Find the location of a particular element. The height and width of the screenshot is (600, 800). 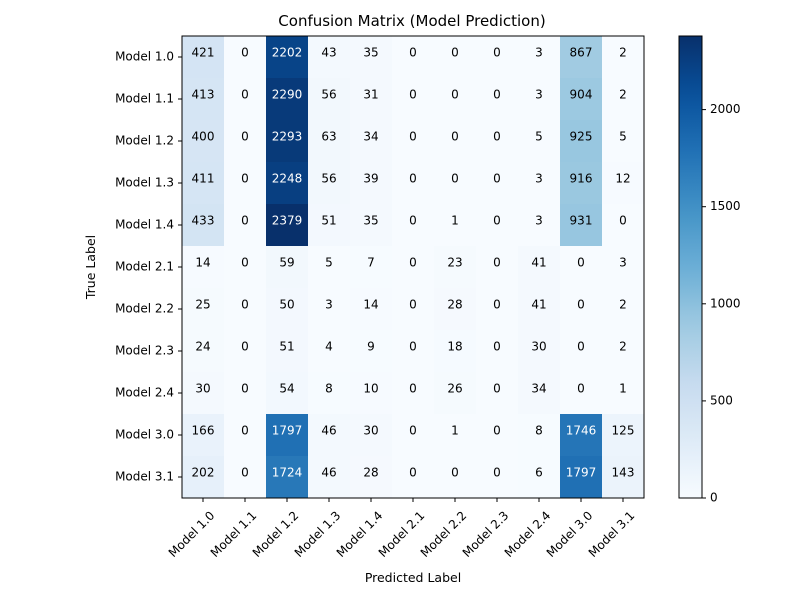

cell-value-label: 1724 is located at coordinates (287, 473).